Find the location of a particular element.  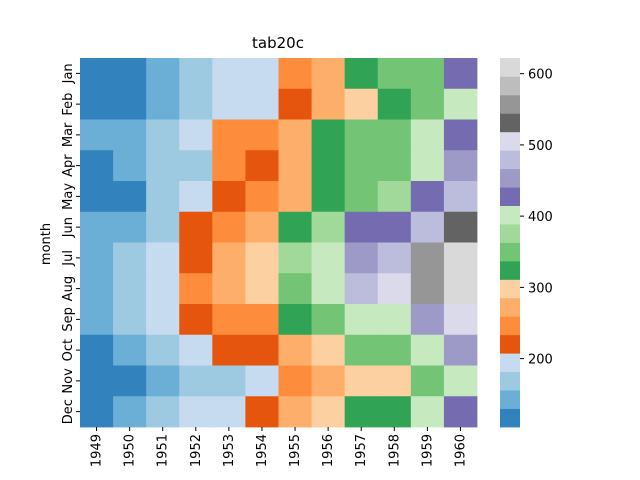

x-tick-label: 1950 is located at coordinates (130, 450).